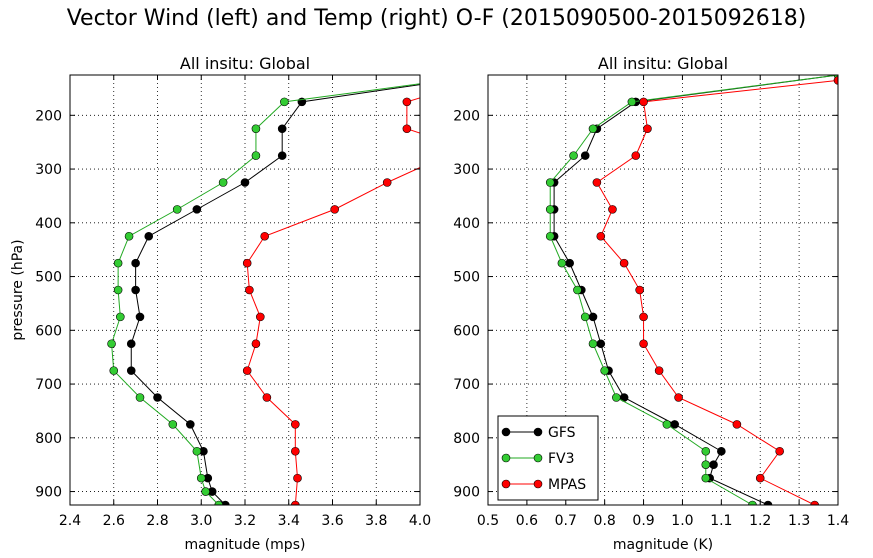 Image resolution: width=873 pixels, height=558 pixels. Describe the element at coordinates (245, 521) in the screenshot. I see `wind-x-tick-label: 3.2` at that location.